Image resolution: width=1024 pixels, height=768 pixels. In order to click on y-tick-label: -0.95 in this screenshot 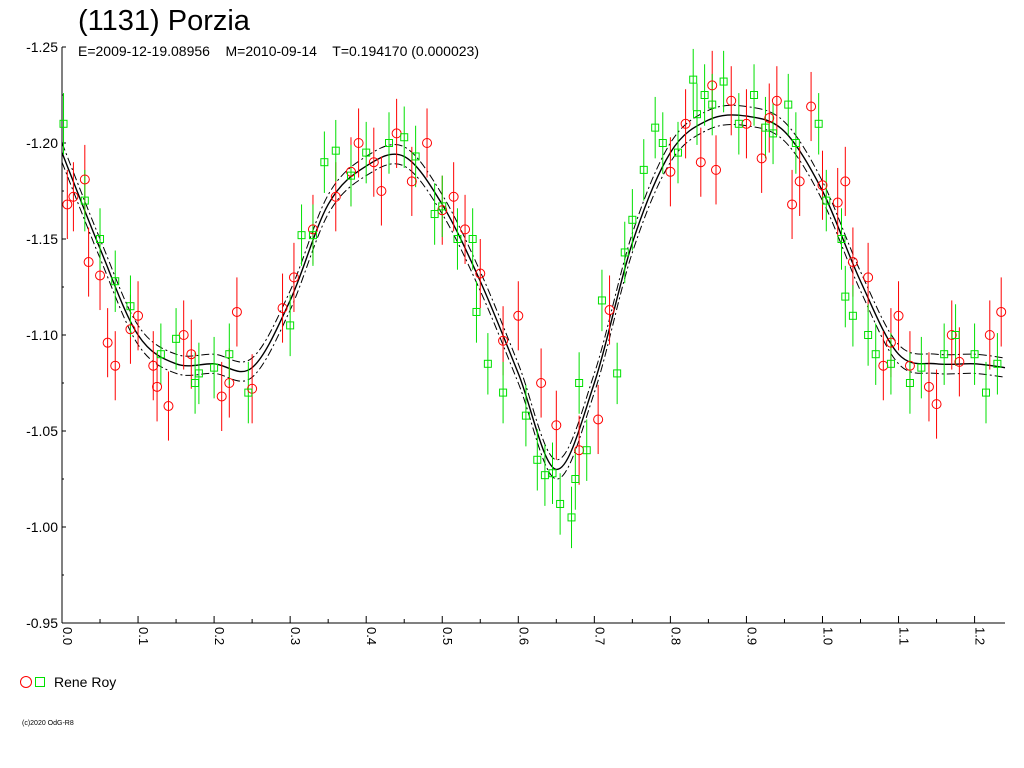, I will do `click(42, 623)`.